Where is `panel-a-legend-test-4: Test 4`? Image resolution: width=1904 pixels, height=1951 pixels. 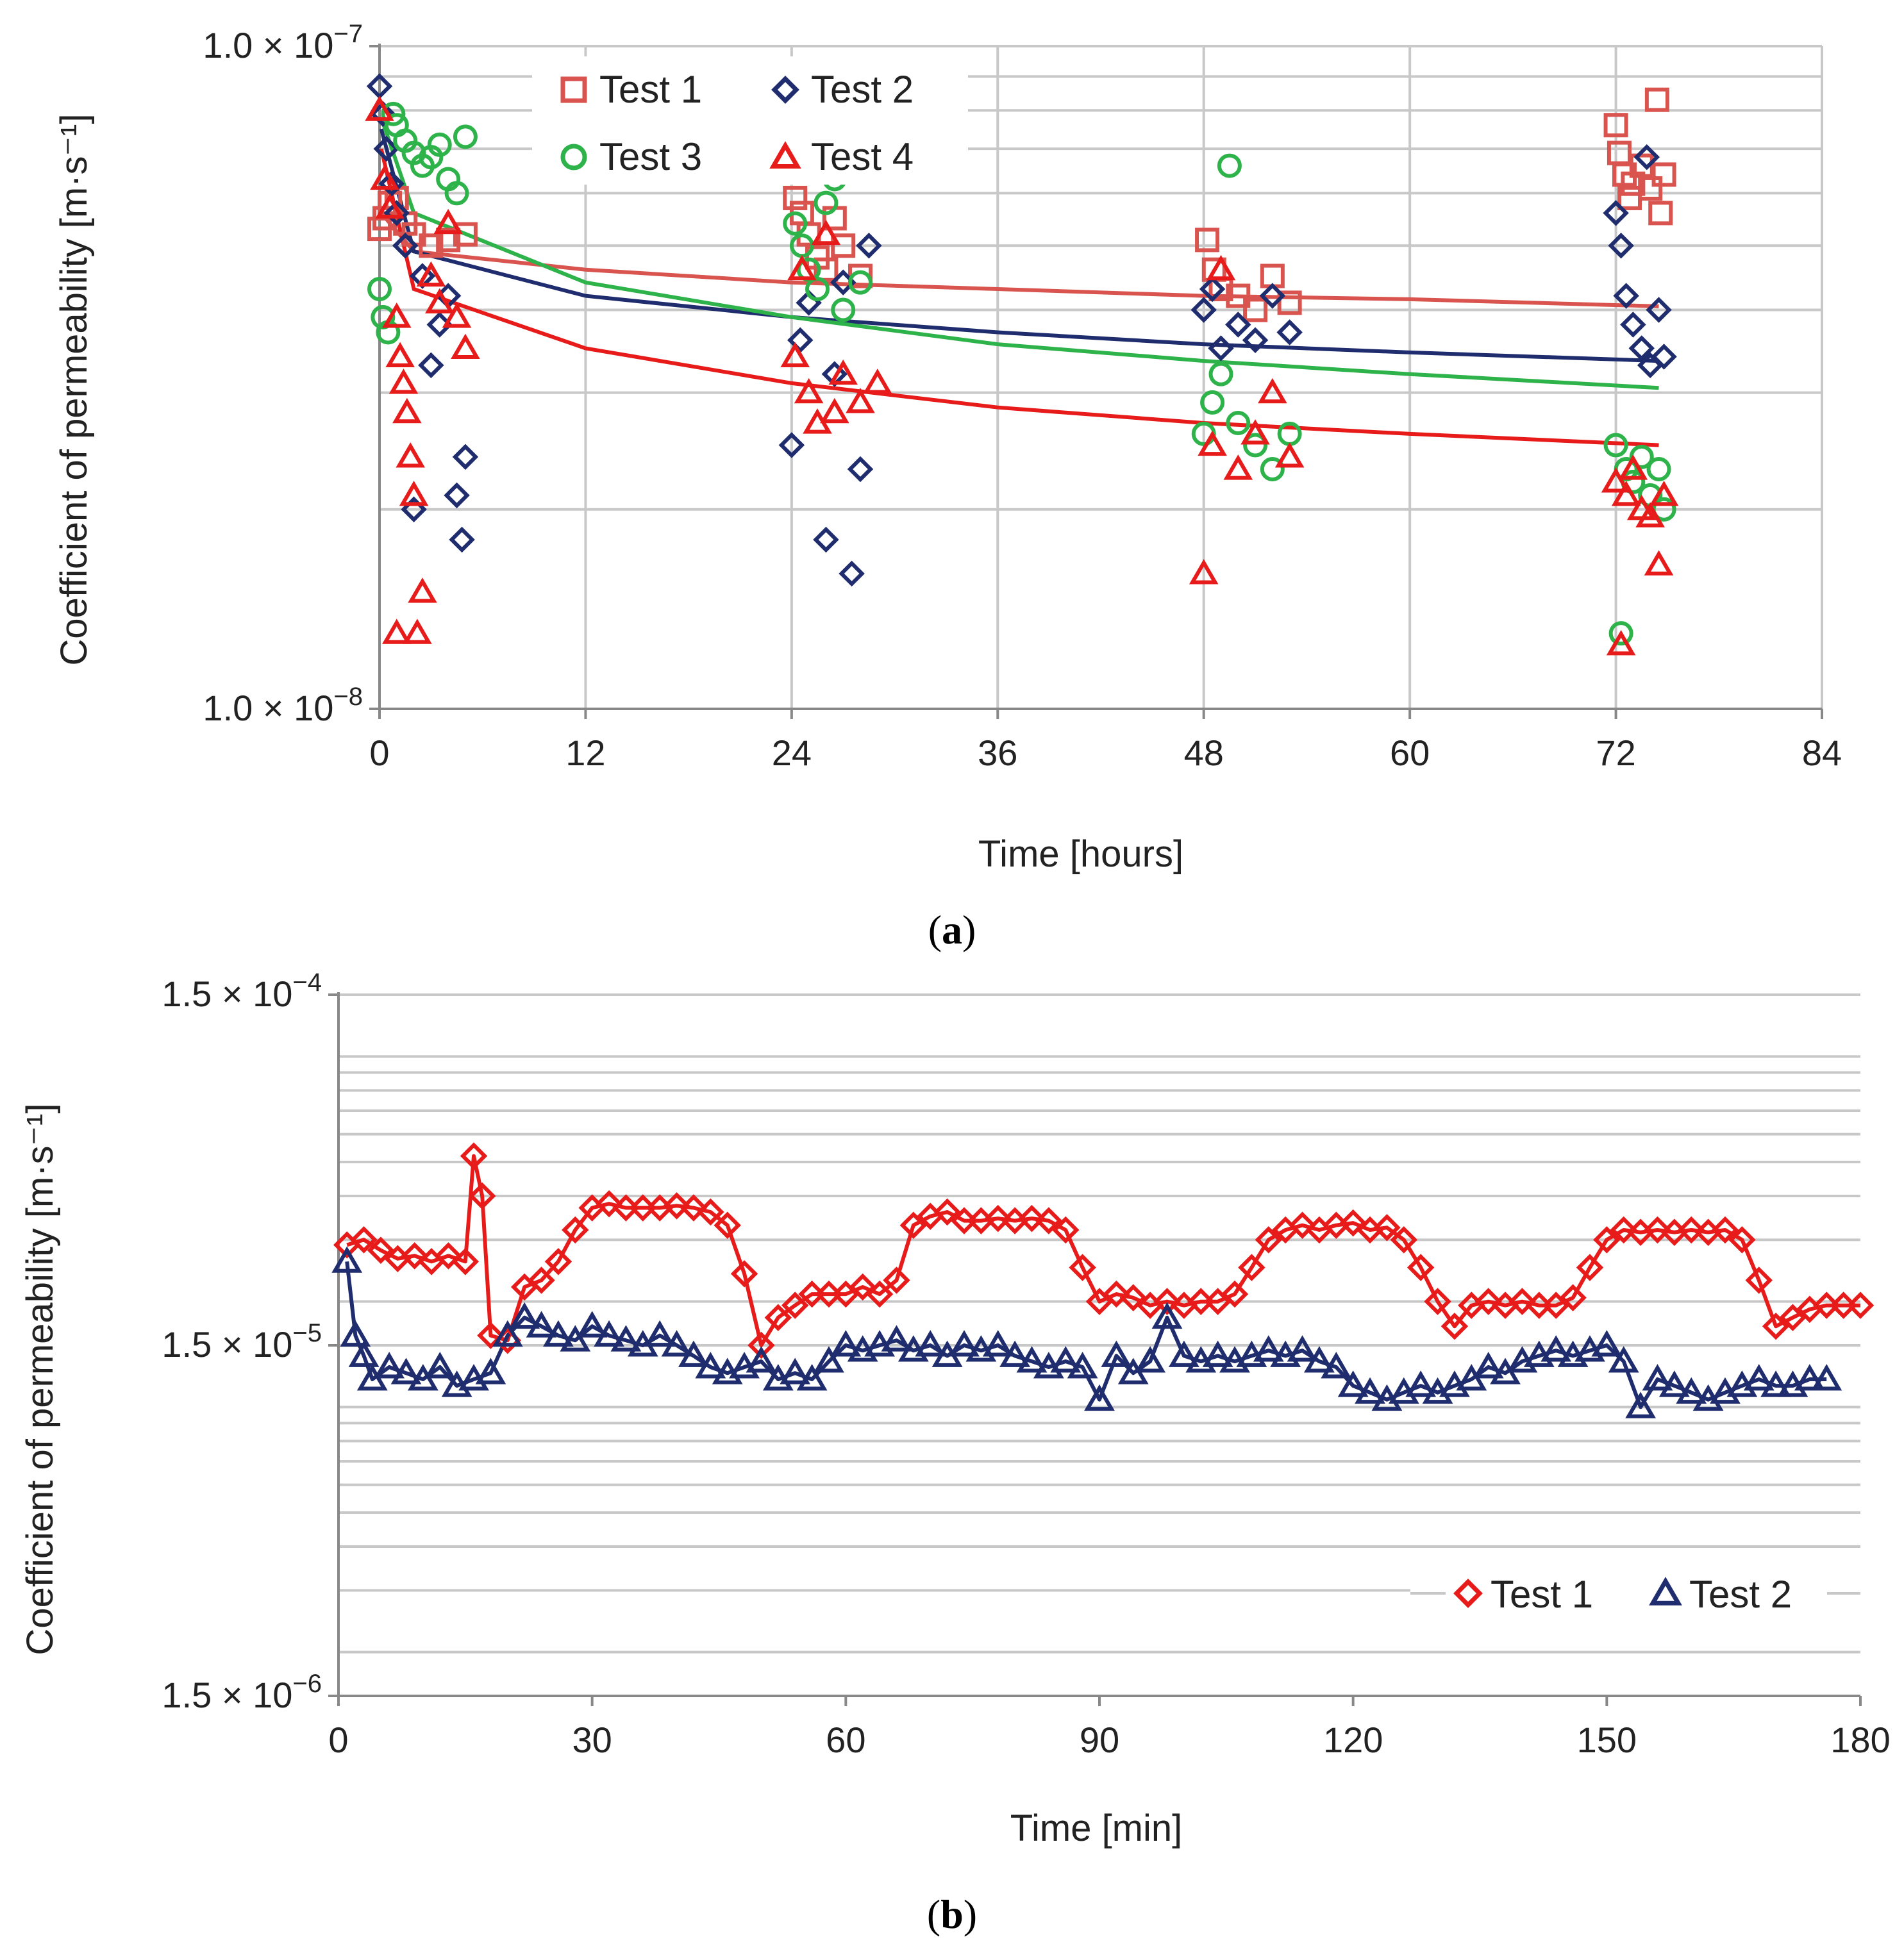 panel-a-legend-test-4: Test 4 is located at coordinates (862, 157).